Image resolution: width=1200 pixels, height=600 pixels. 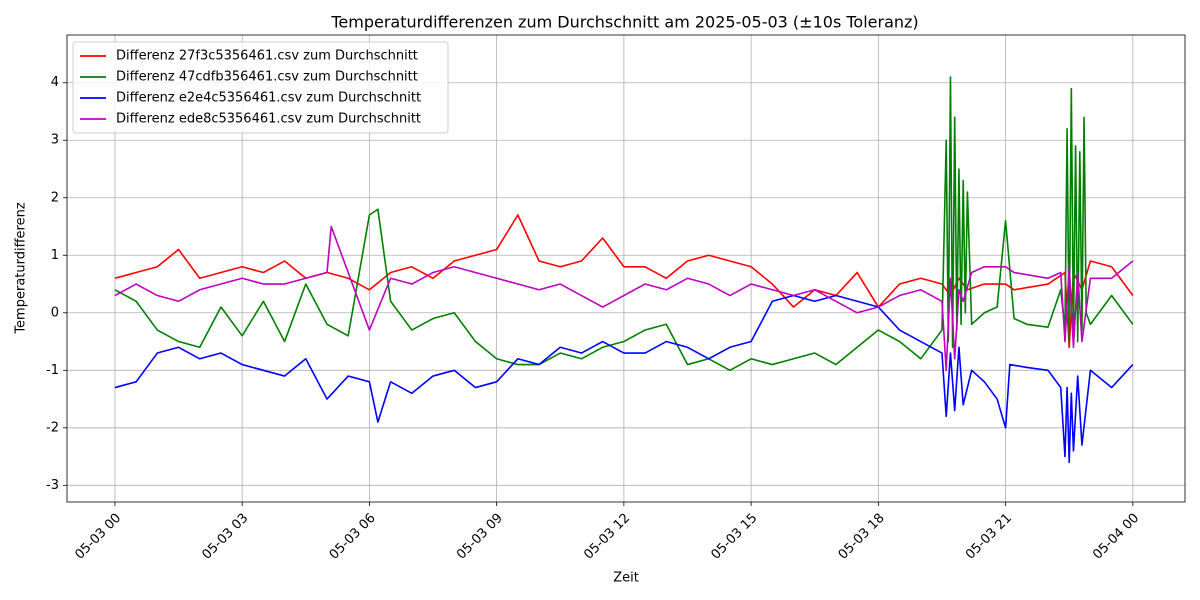 I want to click on legend-box, so click(x=260, y=87).